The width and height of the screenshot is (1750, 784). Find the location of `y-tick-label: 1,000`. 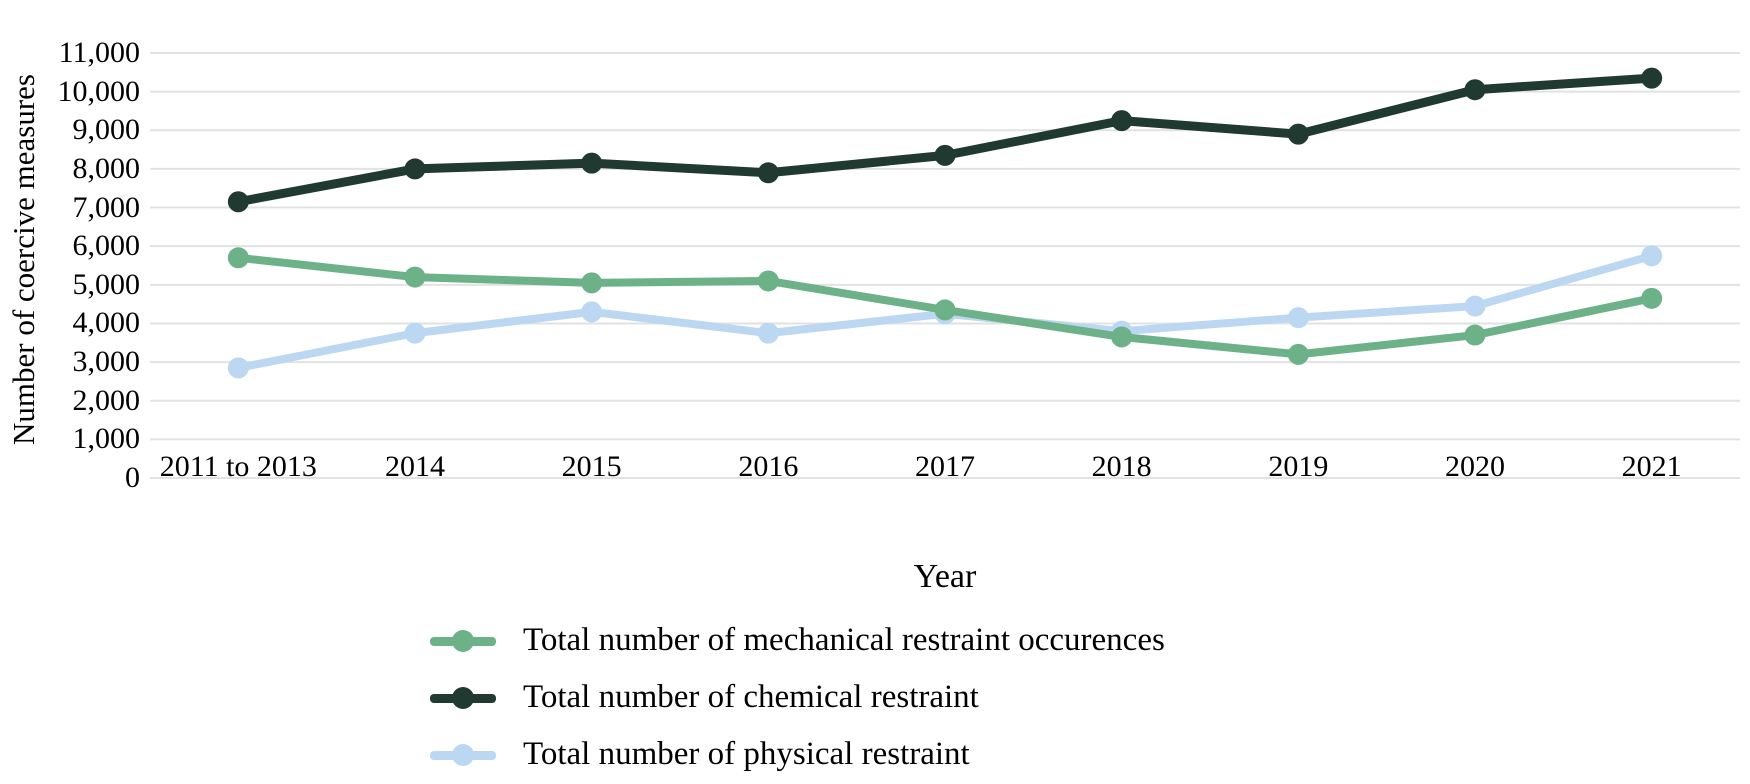

y-tick-label: 1,000 is located at coordinates (106, 439).